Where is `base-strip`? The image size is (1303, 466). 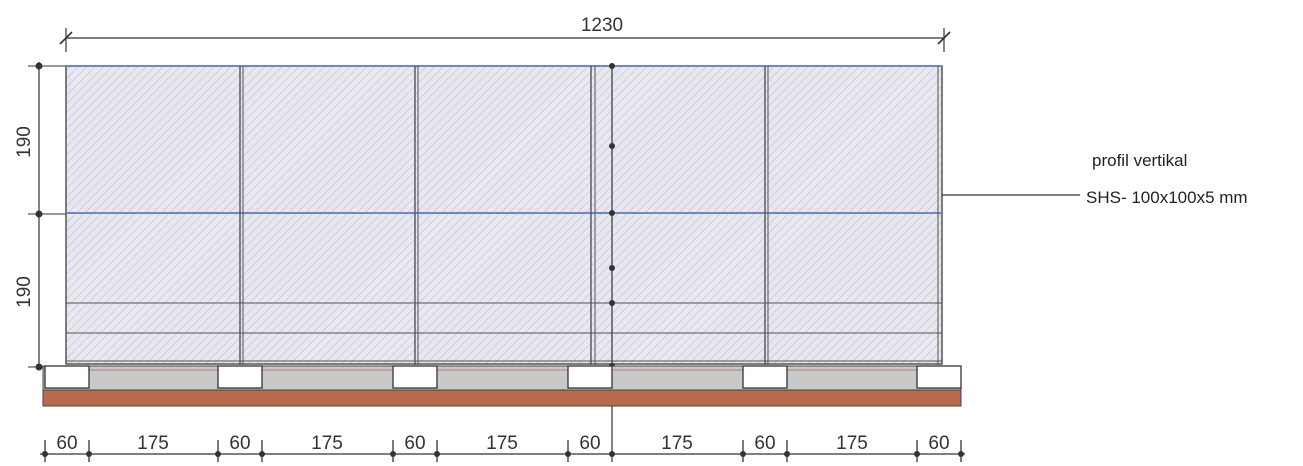
base-strip is located at coordinates (502, 386).